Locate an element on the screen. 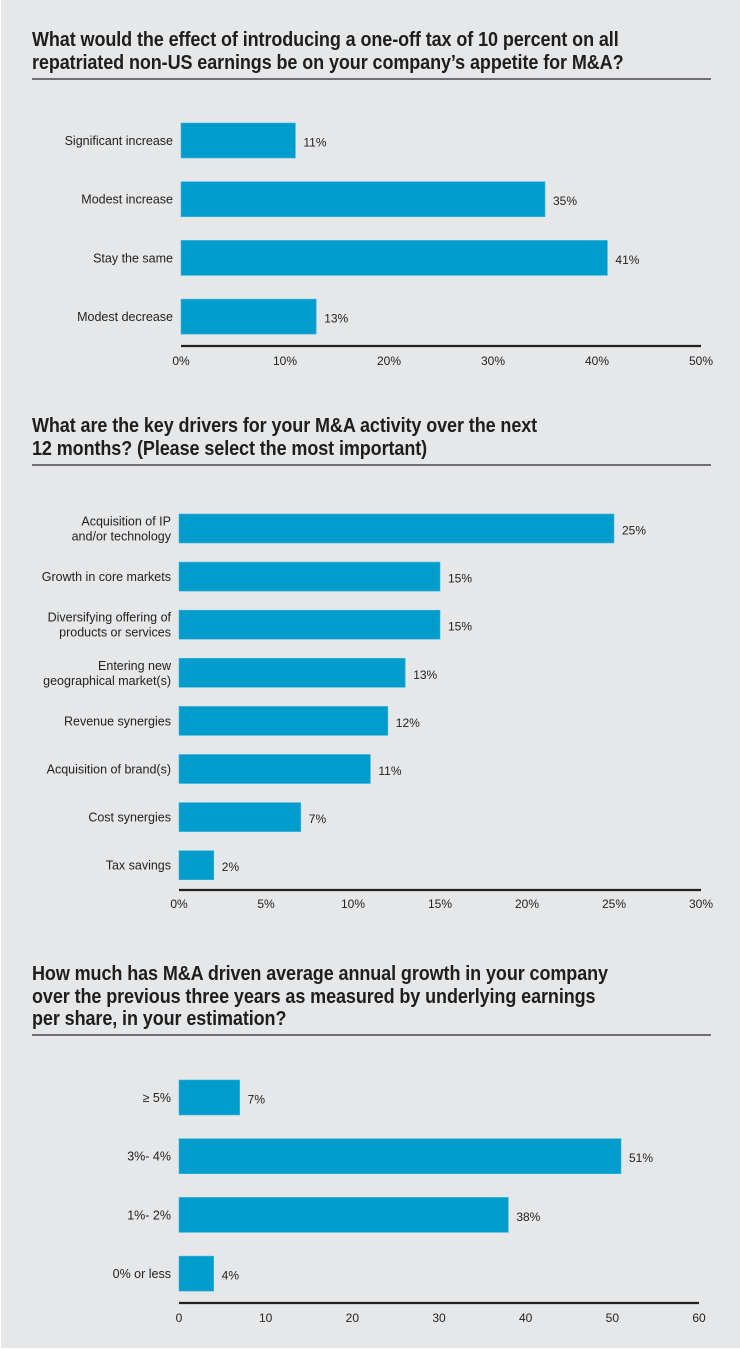 The image size is (740, 1350). x-tick-label-2: 10 is located at coordinates (266, 1318).